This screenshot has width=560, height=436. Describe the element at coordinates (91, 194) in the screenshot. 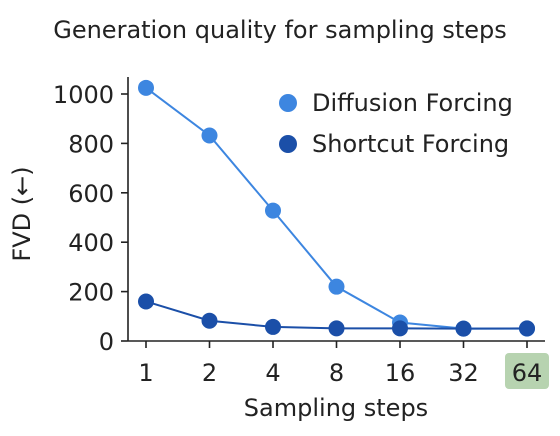

I see `y-tick-label: 600` at that location.